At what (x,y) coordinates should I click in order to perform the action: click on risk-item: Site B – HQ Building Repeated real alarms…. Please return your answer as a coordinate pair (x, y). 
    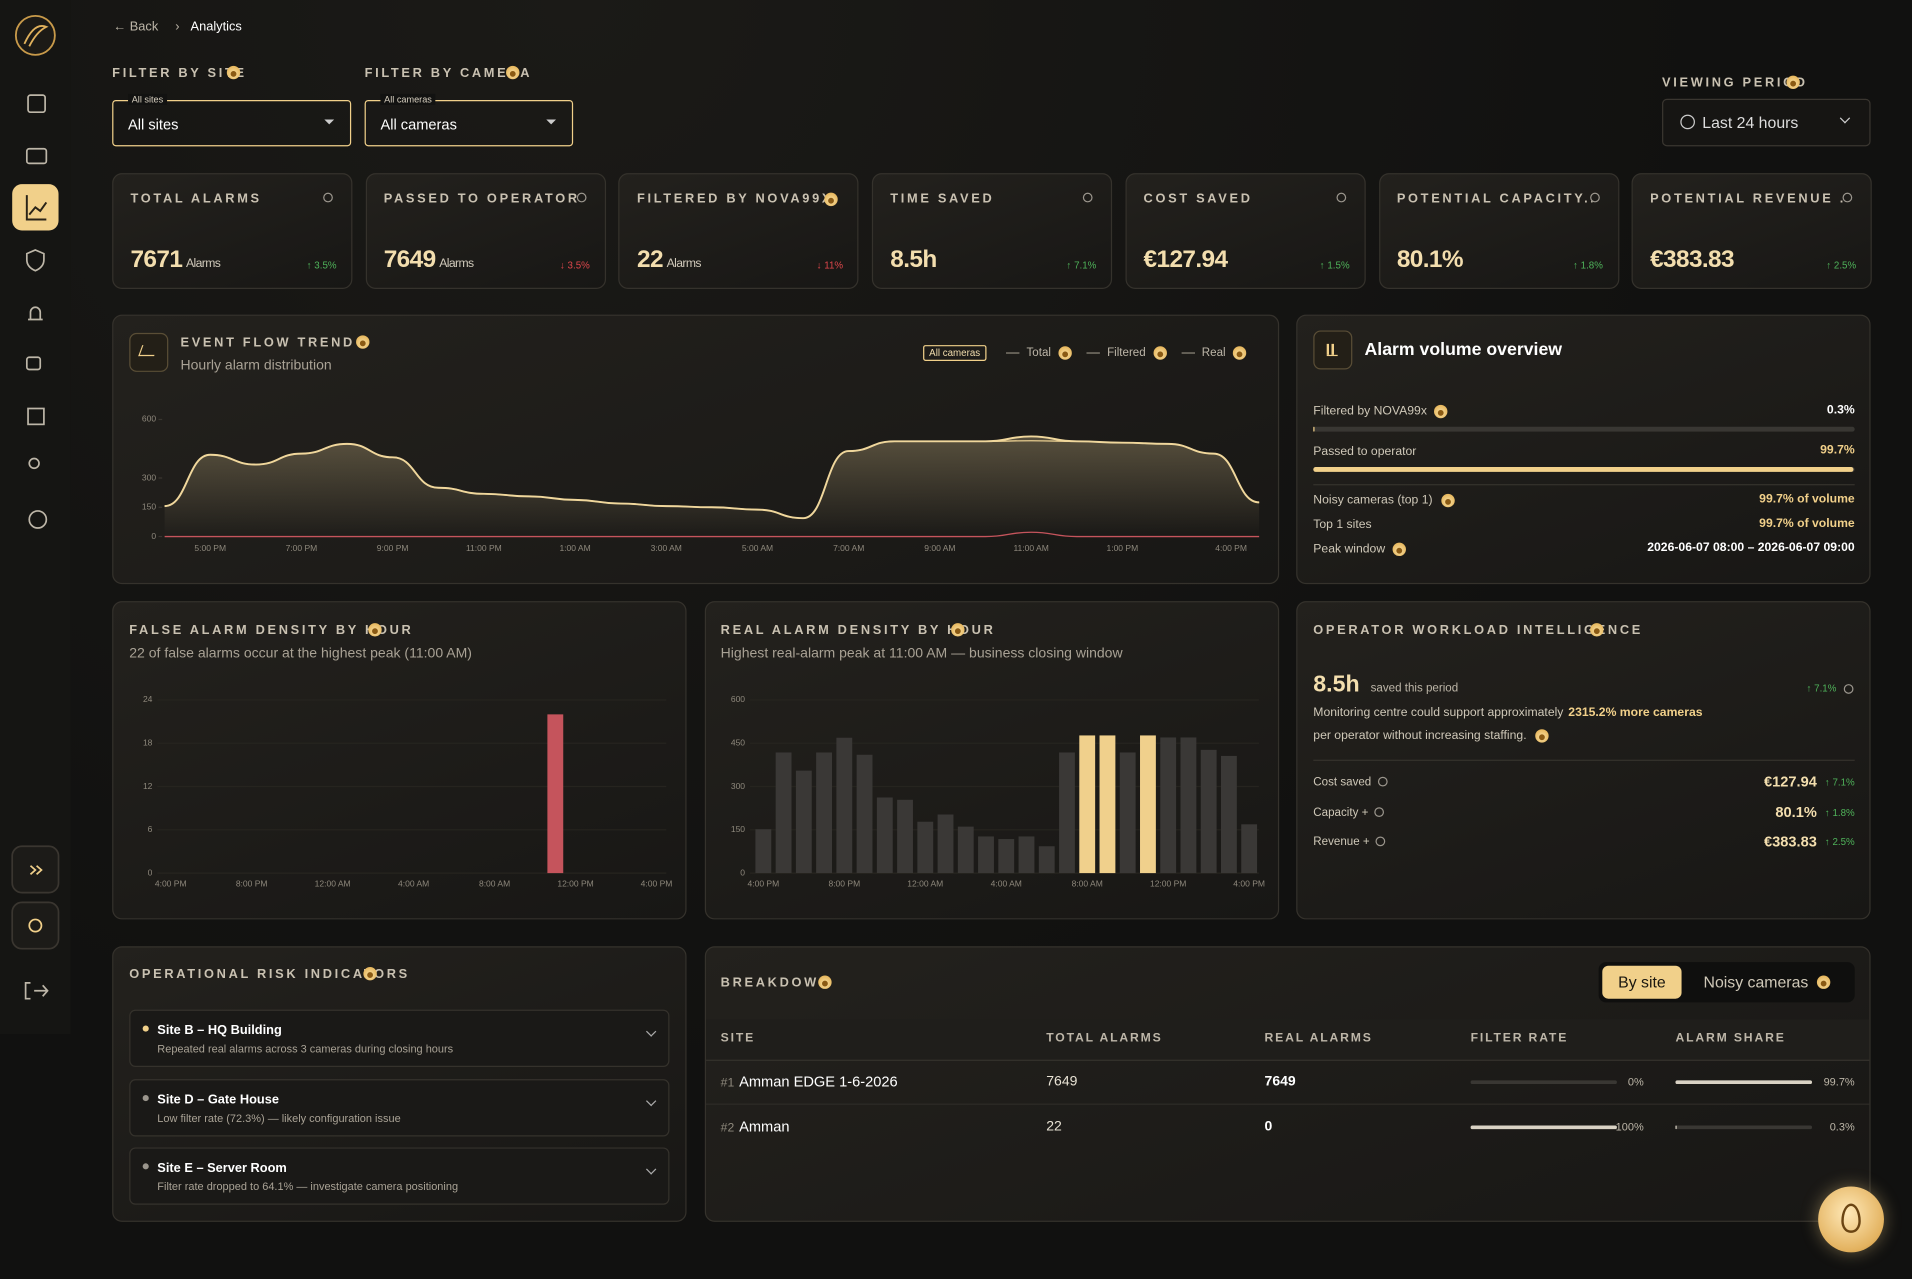
    Looking at the image, I should click on (399, 1038).